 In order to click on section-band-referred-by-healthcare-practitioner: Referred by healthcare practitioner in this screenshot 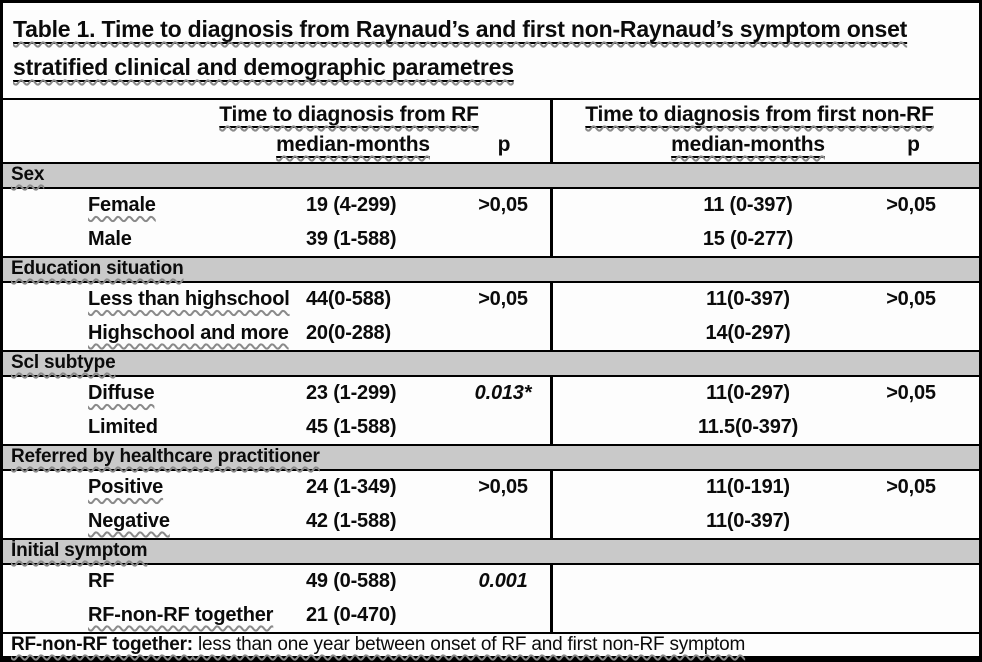, I will do `click(491, 457)`.